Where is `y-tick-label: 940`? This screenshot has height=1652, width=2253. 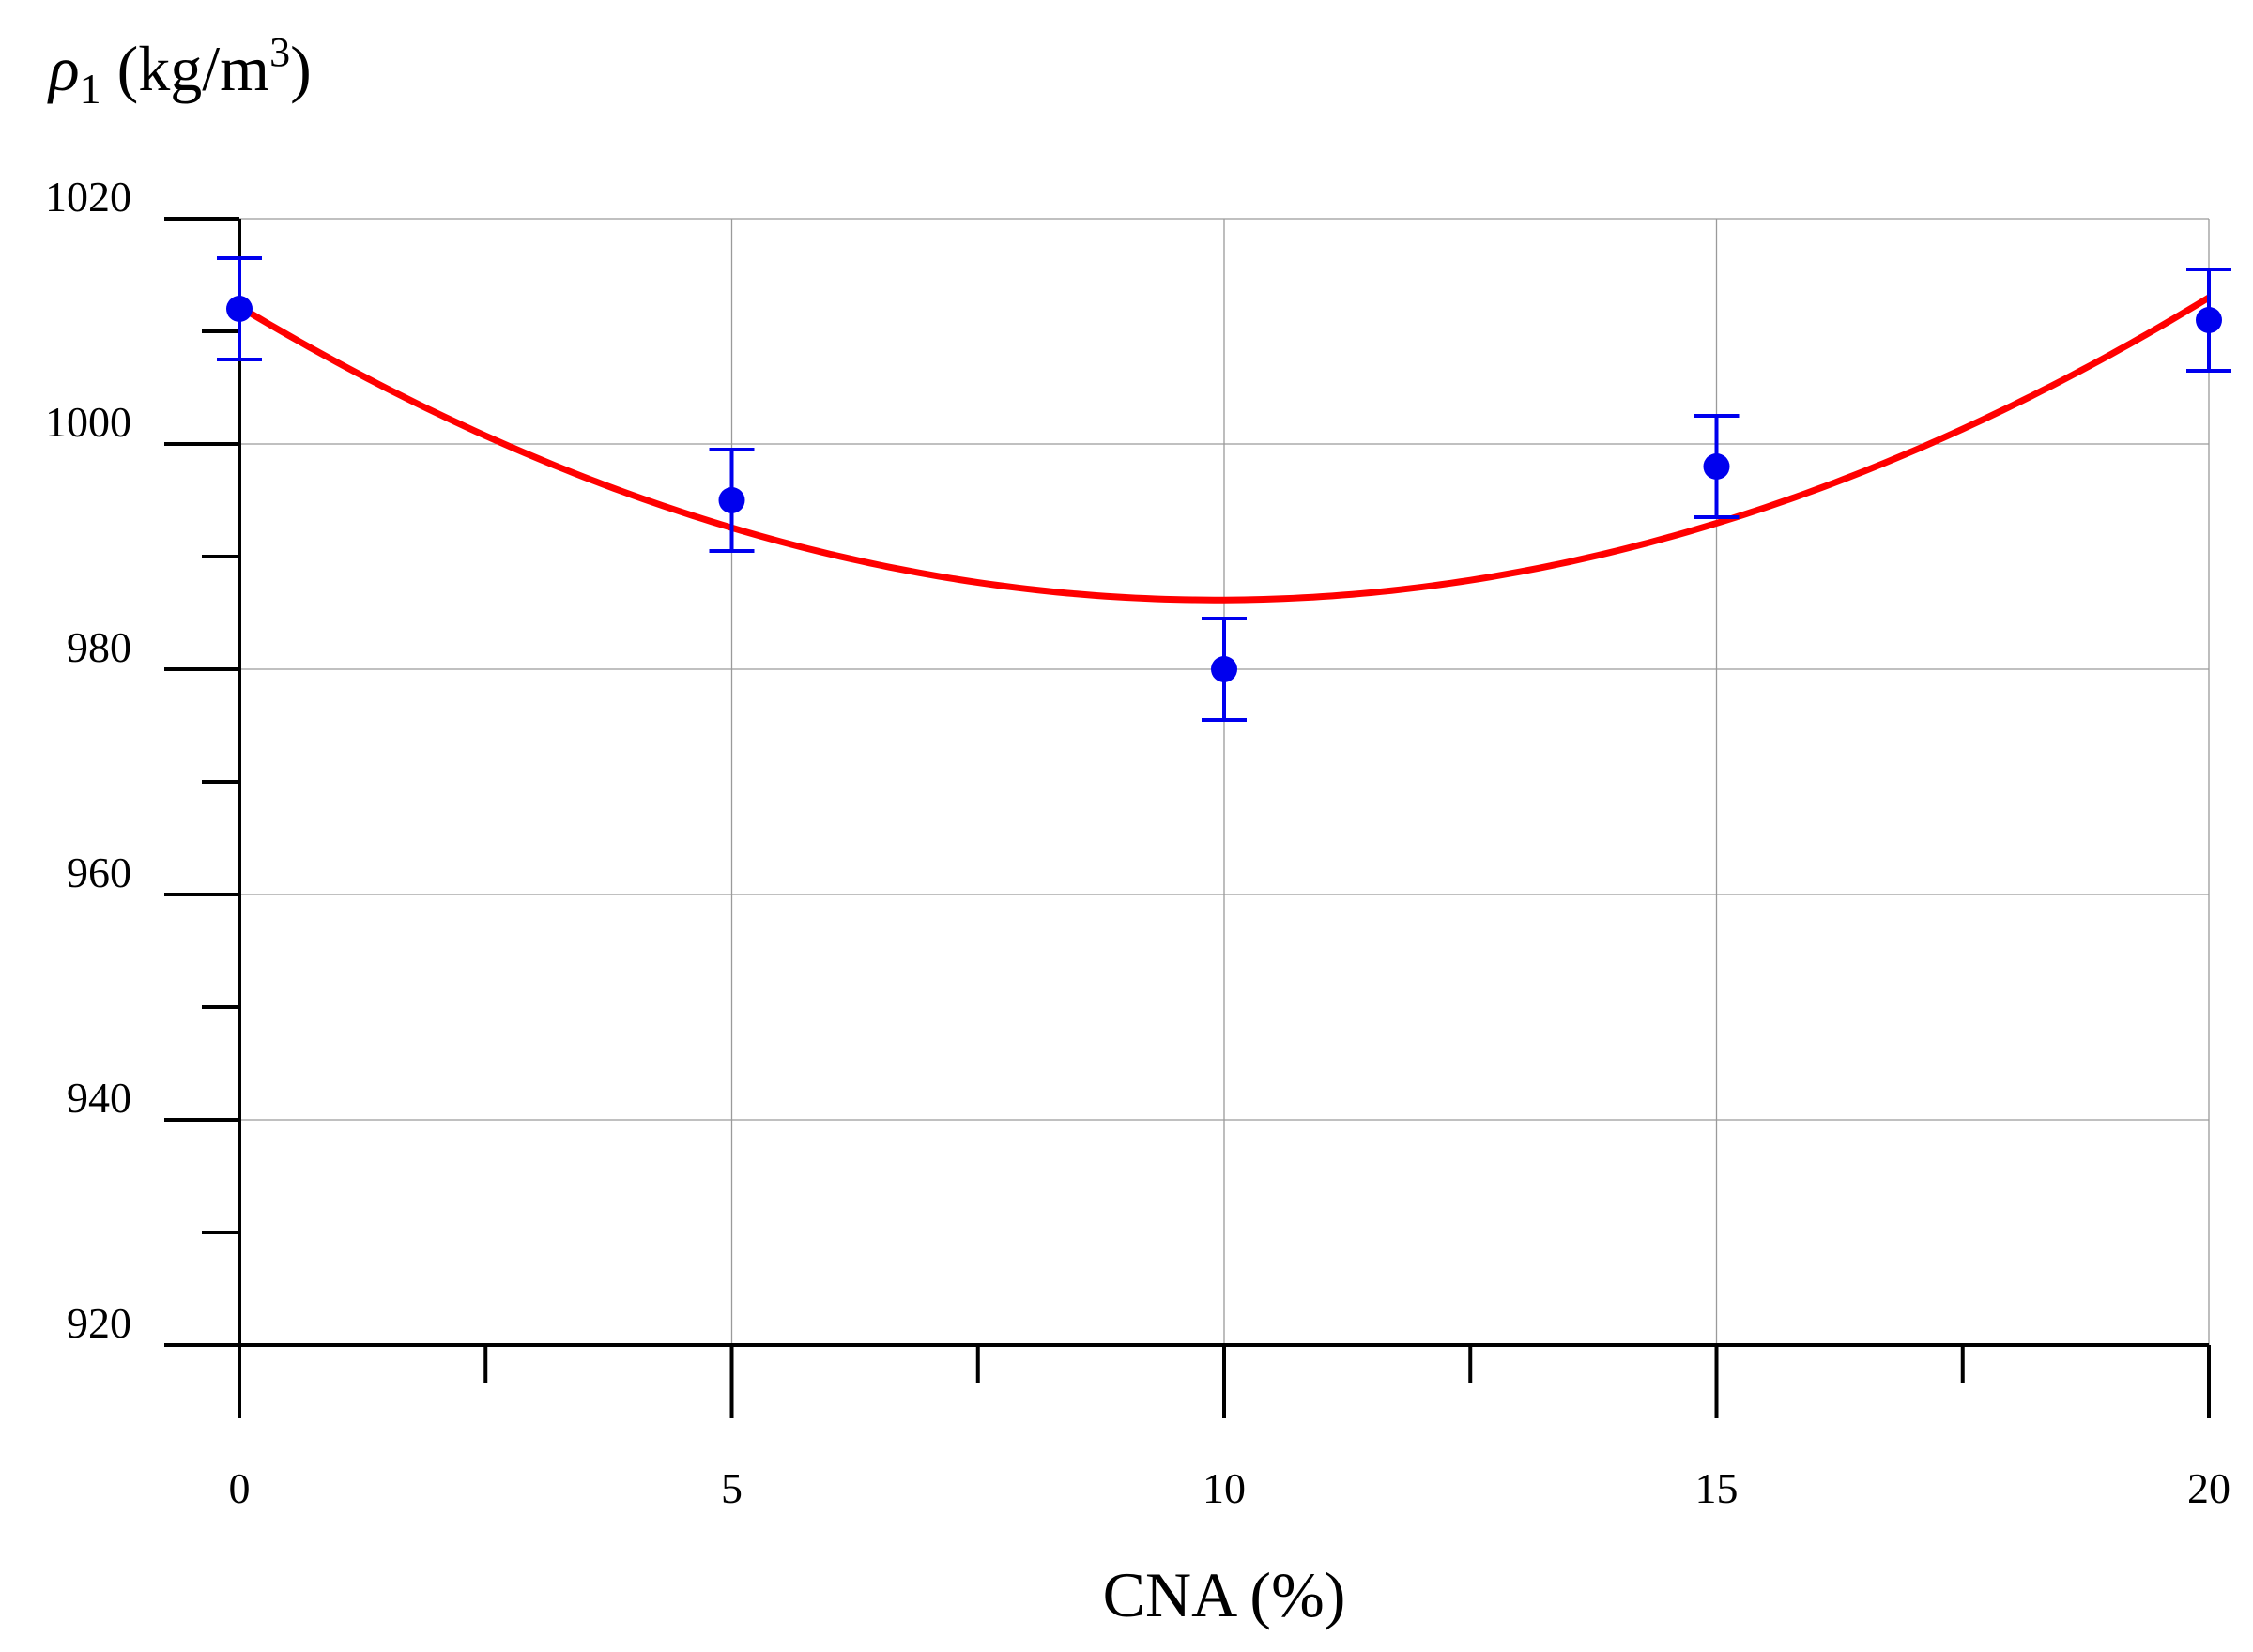 y-tick-label: 940 is located at coordinates (99, 1098).